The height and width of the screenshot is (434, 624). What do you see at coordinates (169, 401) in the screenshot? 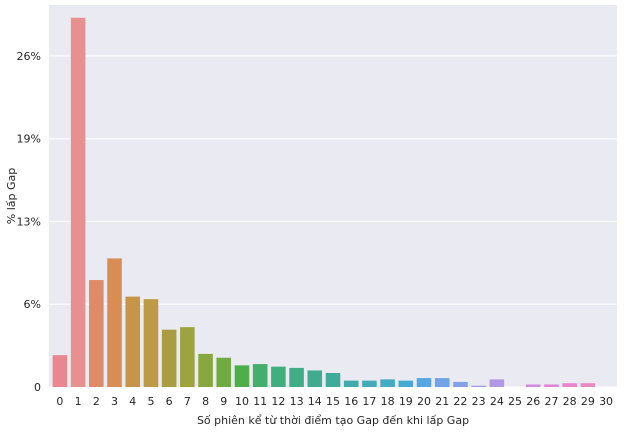
I see `x-tick-label-6: 6` at bounding box center [169, 401].